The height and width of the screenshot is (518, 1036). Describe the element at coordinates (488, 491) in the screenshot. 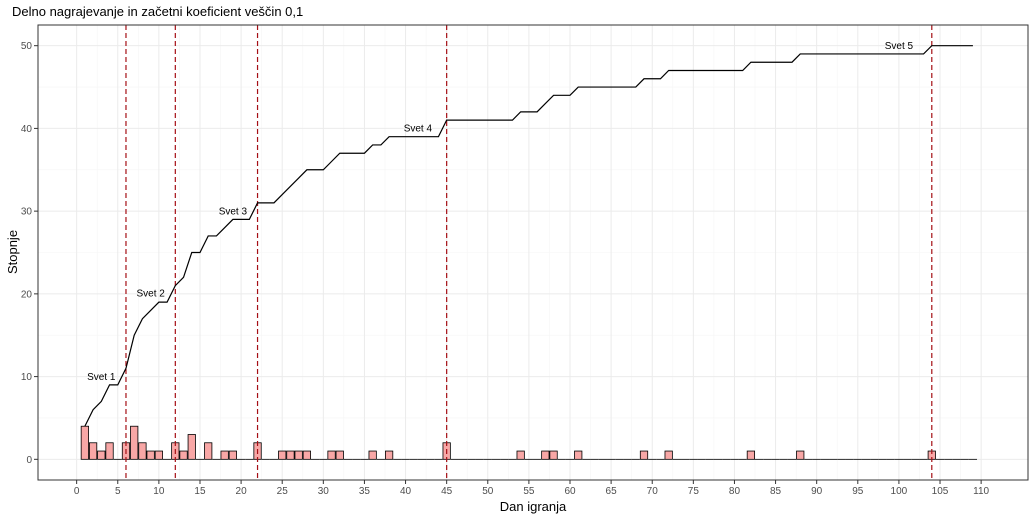

I see `x-tick-label: 50` at that location.